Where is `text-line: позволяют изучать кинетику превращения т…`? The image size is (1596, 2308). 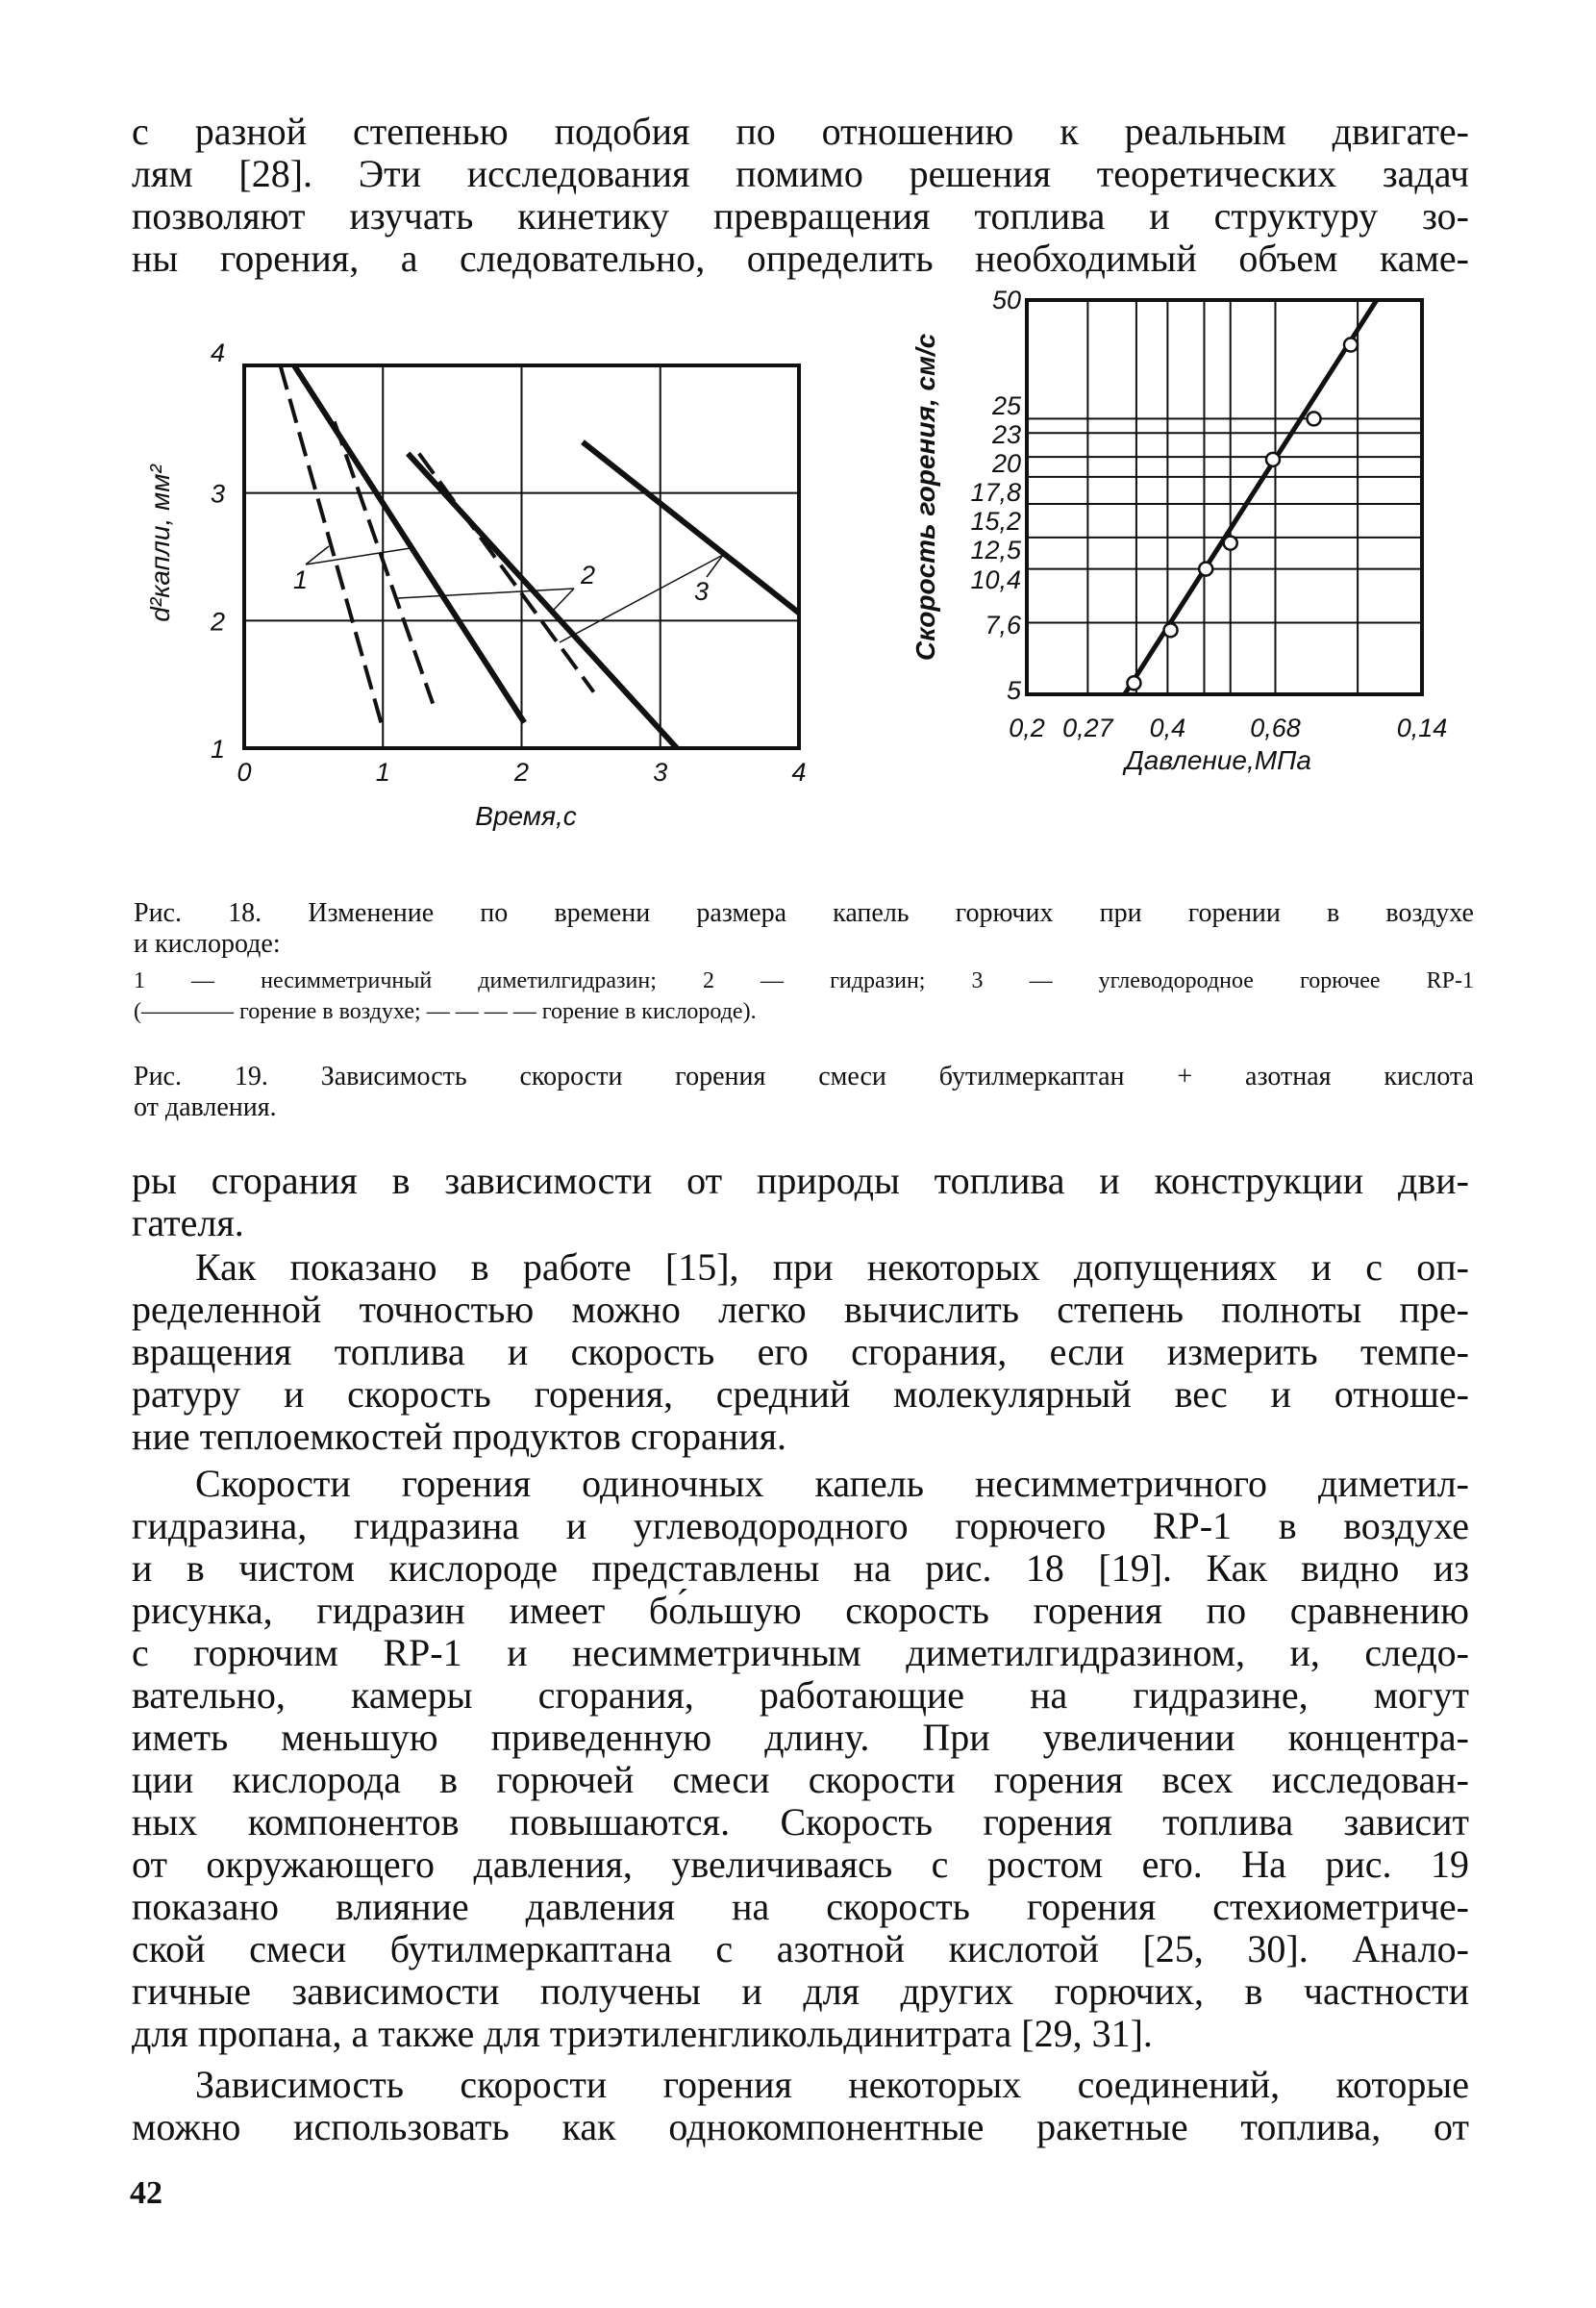
text-line: позволяют изучать кинетику превращения т… is located at coordinates (800, 216).